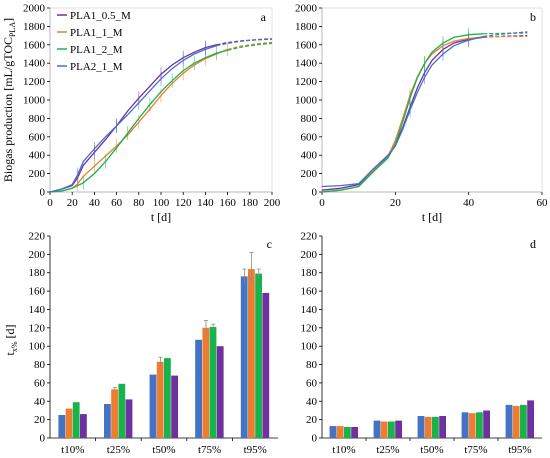 The height and width of the screenshot is (458, 550). I want to click on y-axis-label: tx% [d], so click(11, 339).